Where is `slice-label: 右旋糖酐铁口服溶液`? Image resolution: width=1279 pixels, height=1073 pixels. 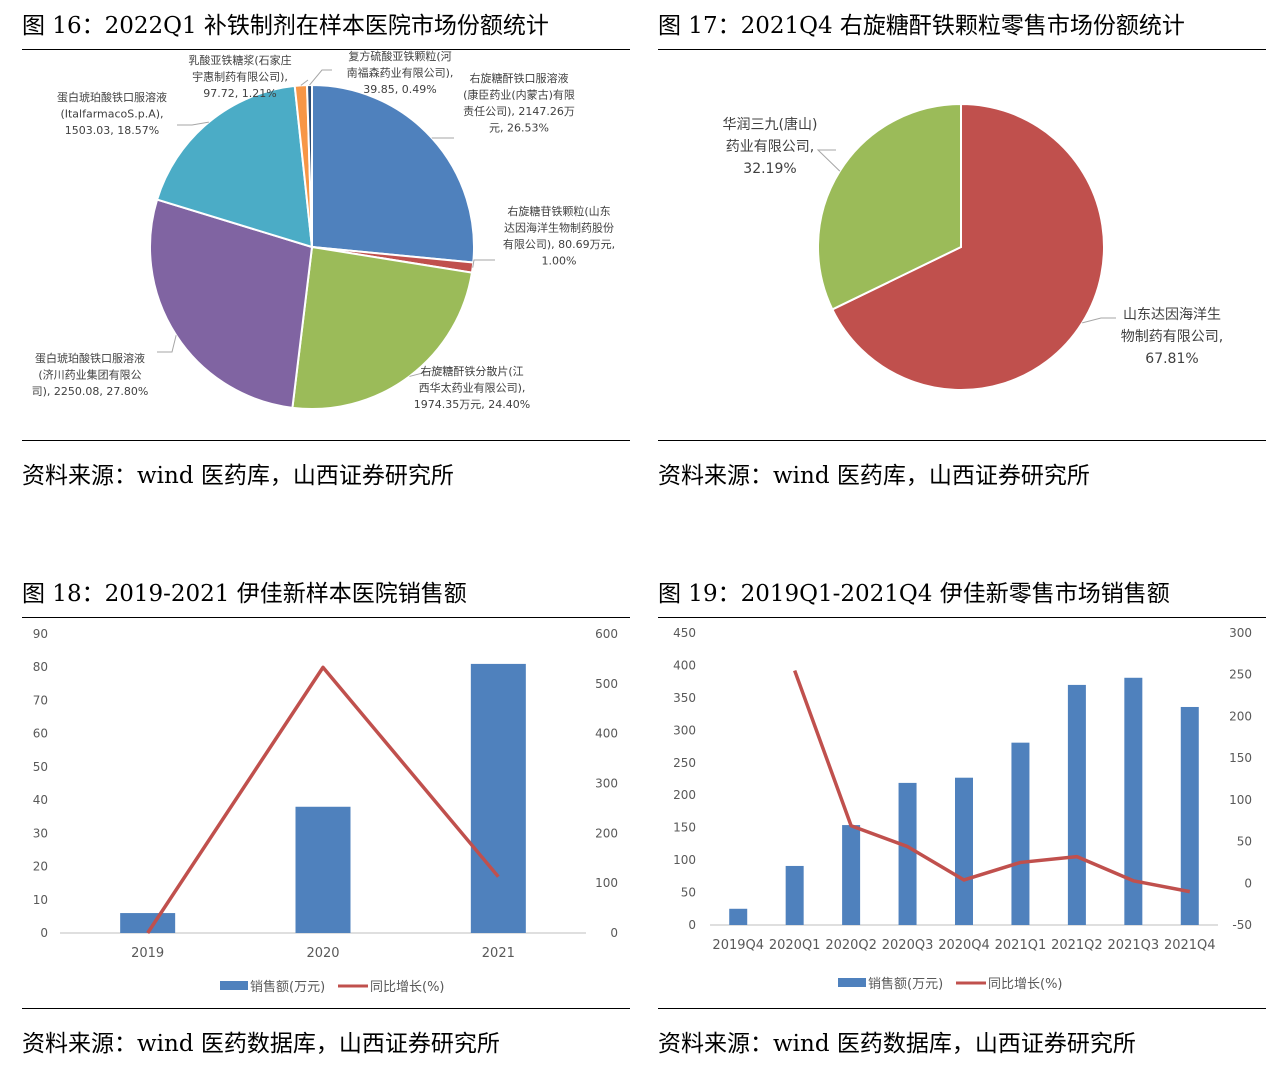
slice-label: 右旋糖酐铁口服溶液 is located at coordinates (519, 78).